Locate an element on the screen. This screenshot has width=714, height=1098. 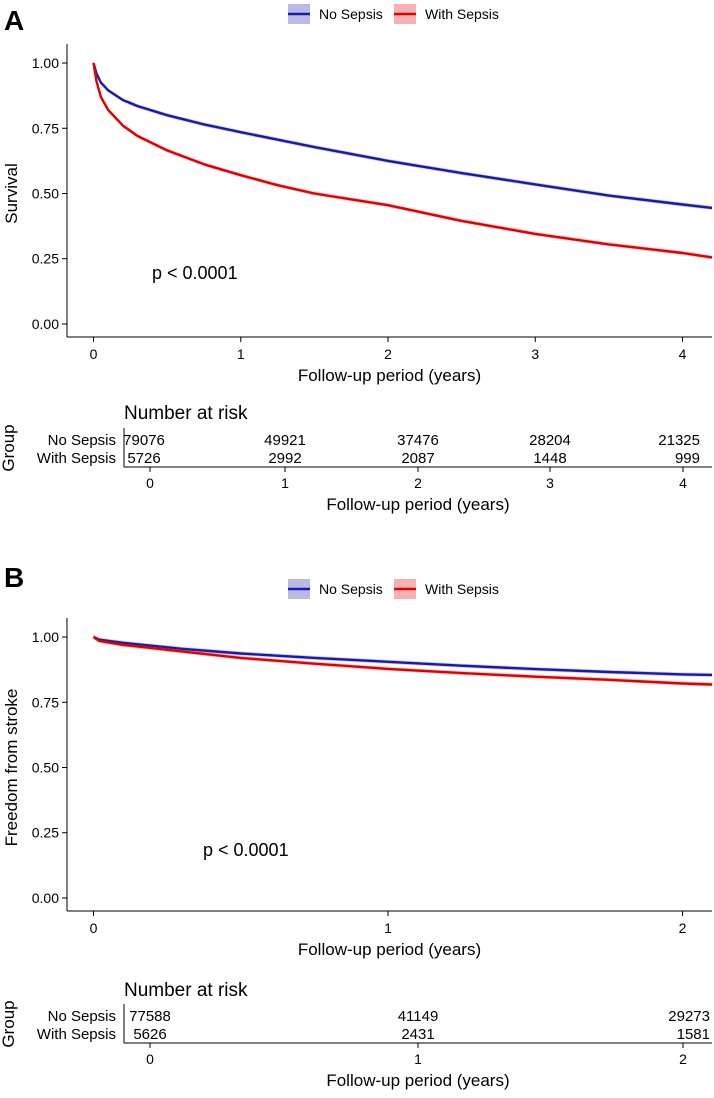
risk-table-cell: 1581 is located at coordinates (693, 1034).